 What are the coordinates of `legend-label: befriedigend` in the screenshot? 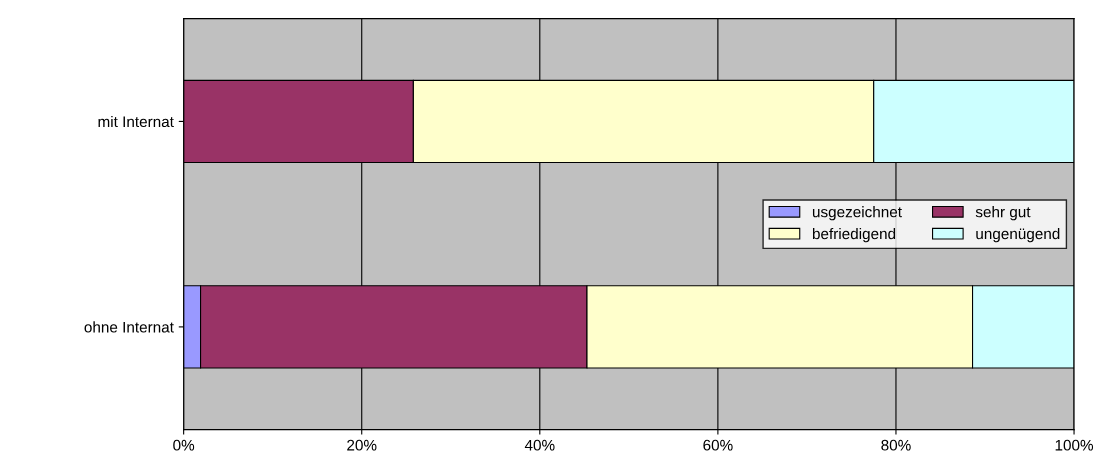 It's located at (854, 235).